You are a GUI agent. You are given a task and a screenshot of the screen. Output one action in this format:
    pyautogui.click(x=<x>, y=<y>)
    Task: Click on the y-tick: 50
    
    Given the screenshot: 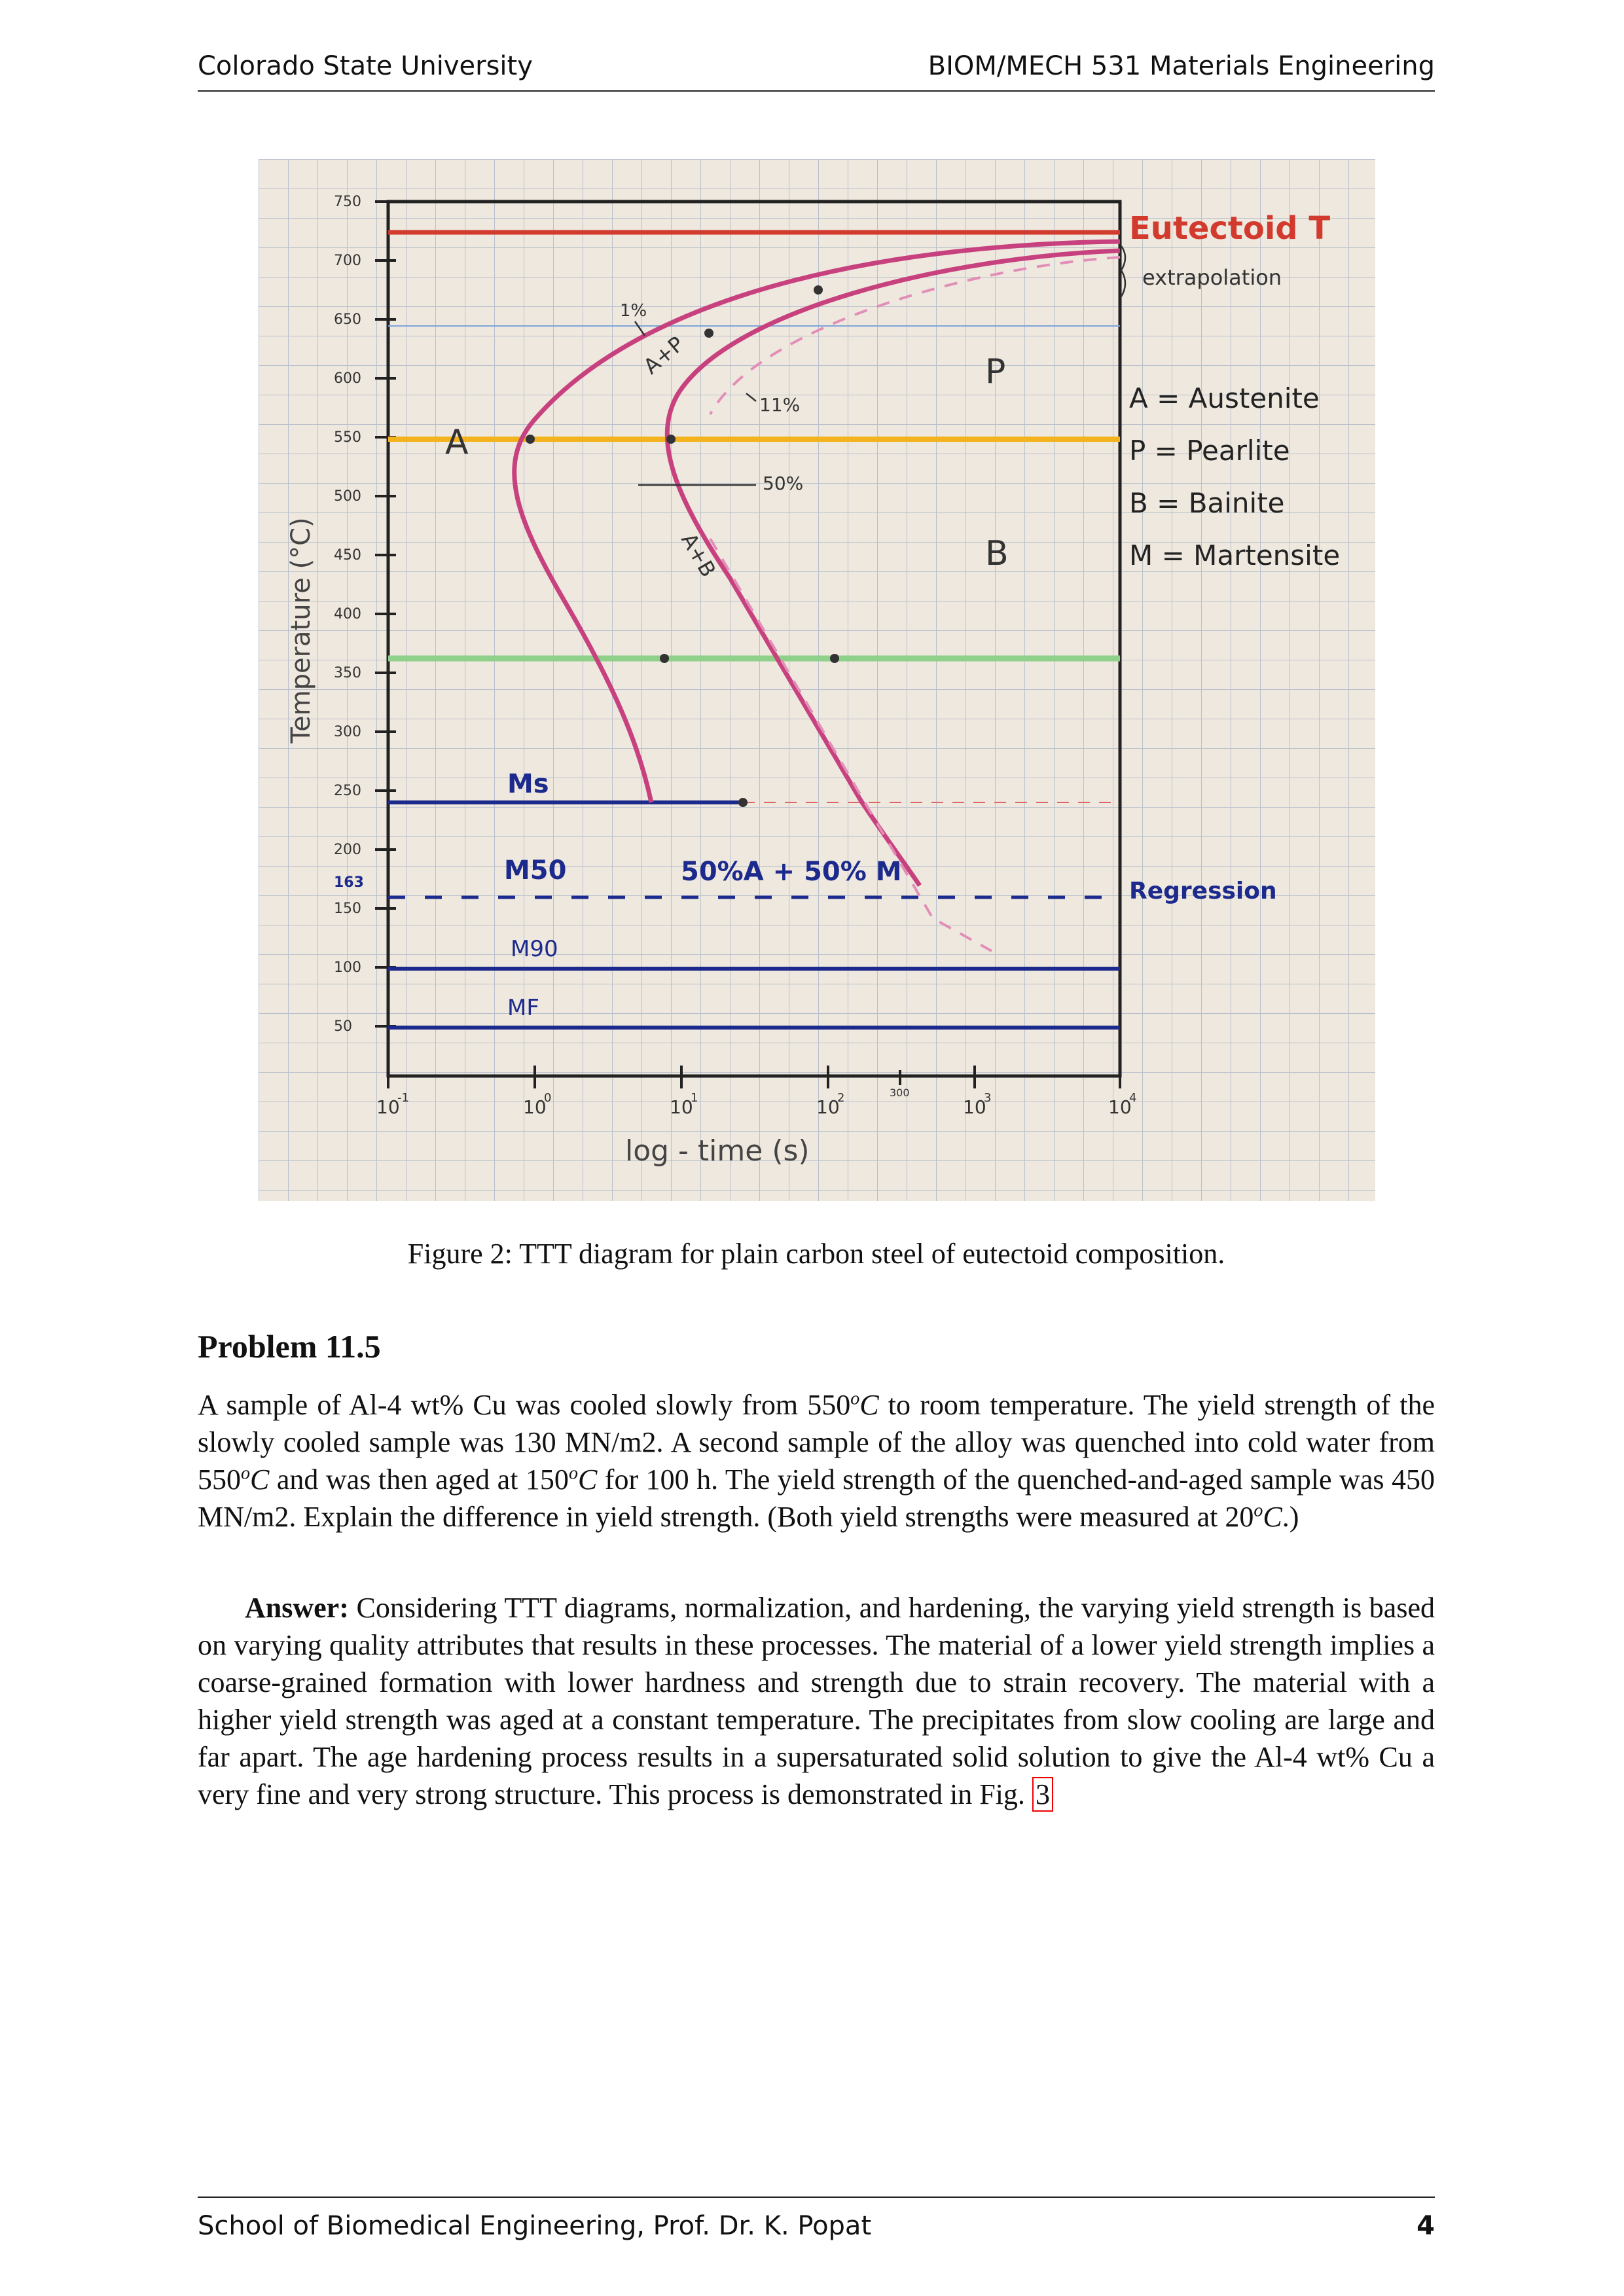 What is the action you would take?
    pyautogui.click(x=343, y=1026)
    